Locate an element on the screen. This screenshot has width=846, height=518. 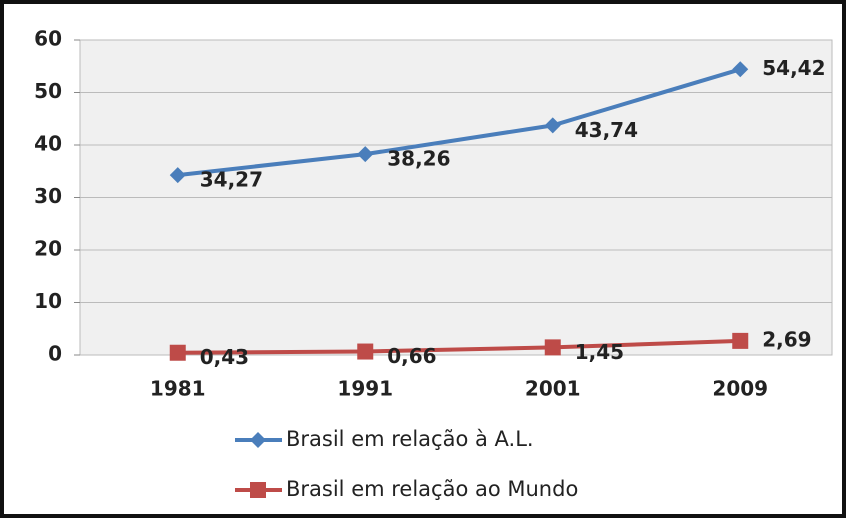
data-label: 34,27 is located at coordinates (231, 180).